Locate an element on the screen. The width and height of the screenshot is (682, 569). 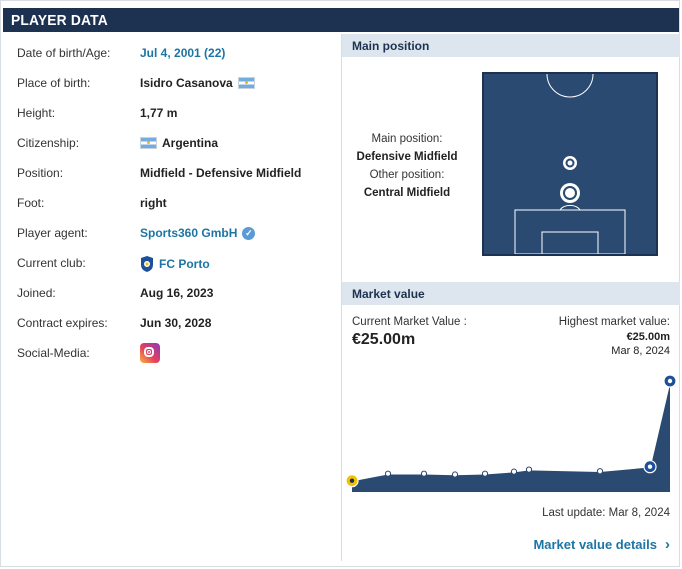
other-position-marker is located at coordinates (570, 163).